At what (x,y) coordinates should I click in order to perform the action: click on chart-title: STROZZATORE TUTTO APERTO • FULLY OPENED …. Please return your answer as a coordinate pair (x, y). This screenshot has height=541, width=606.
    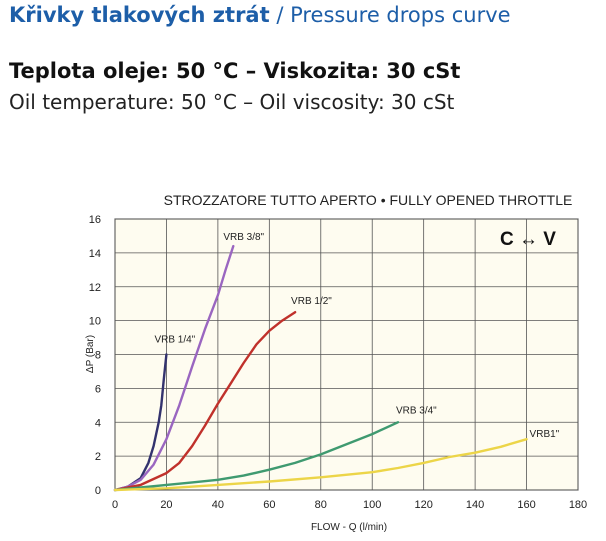
    Looking at the image, I should click on (368, 200).